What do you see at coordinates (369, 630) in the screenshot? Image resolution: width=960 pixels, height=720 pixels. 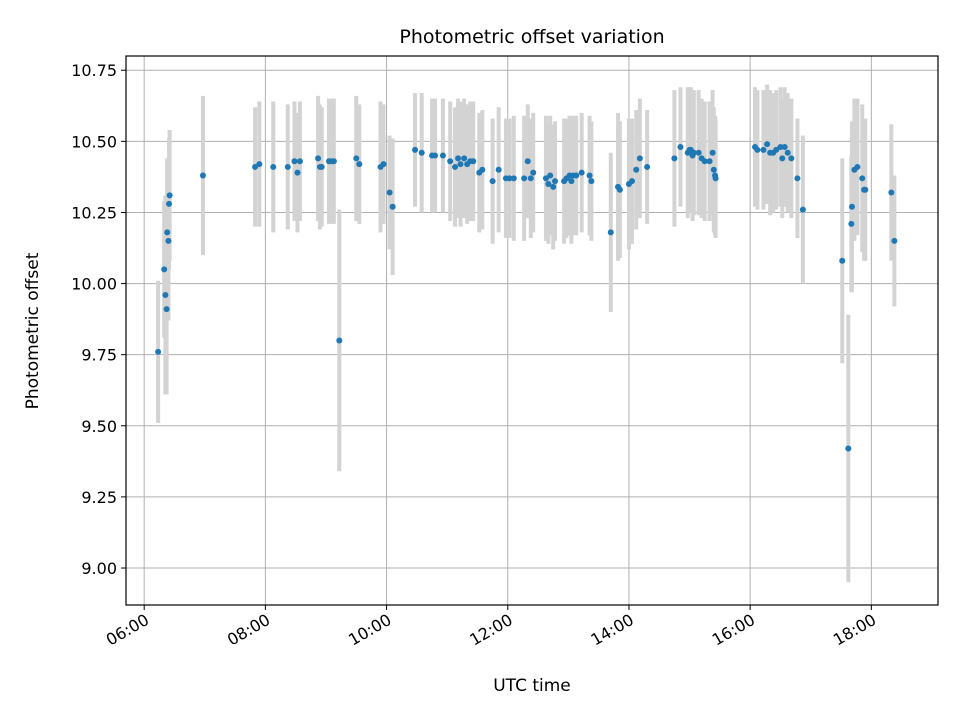 I see `x-tick-label: 10:00` at bounding box center [369, 630].